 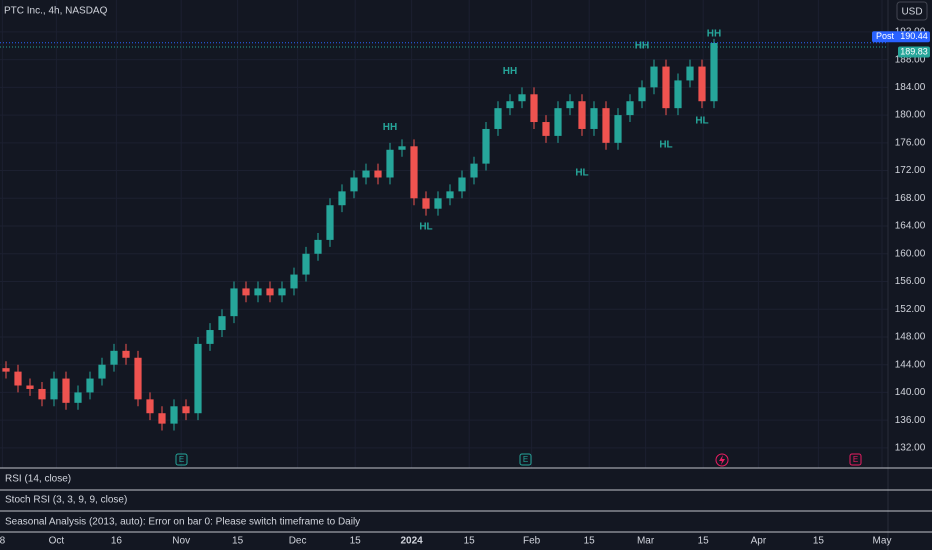 I want to click on y-tick-label: 148.00, so click(x=910, y=337).